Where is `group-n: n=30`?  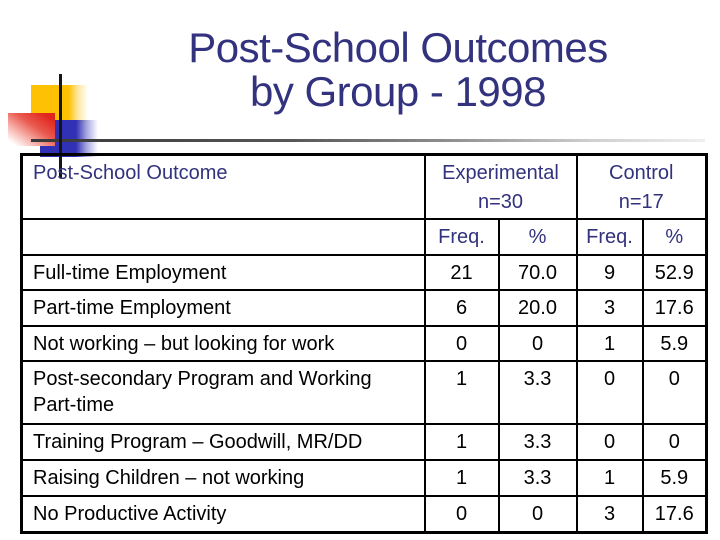
group-n: n=30 is located at coordinates (500, 202).